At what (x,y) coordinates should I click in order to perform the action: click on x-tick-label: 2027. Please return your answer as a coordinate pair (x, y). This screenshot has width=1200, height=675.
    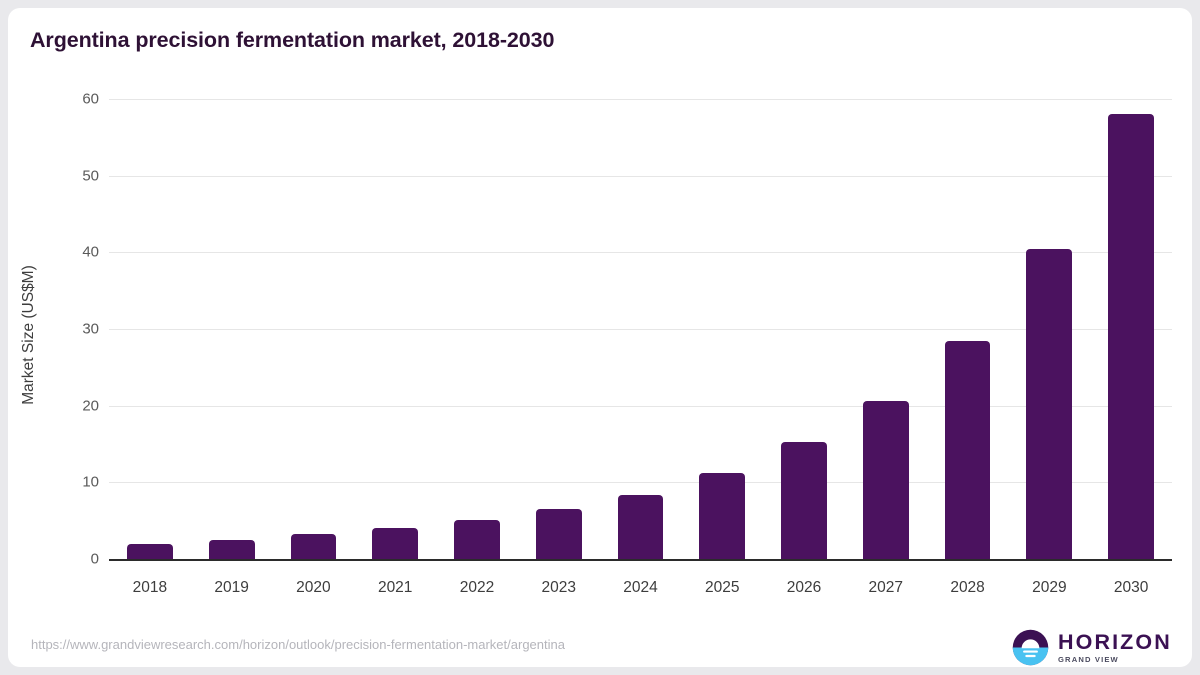
    Looking at the image, I should click on (886, 587).